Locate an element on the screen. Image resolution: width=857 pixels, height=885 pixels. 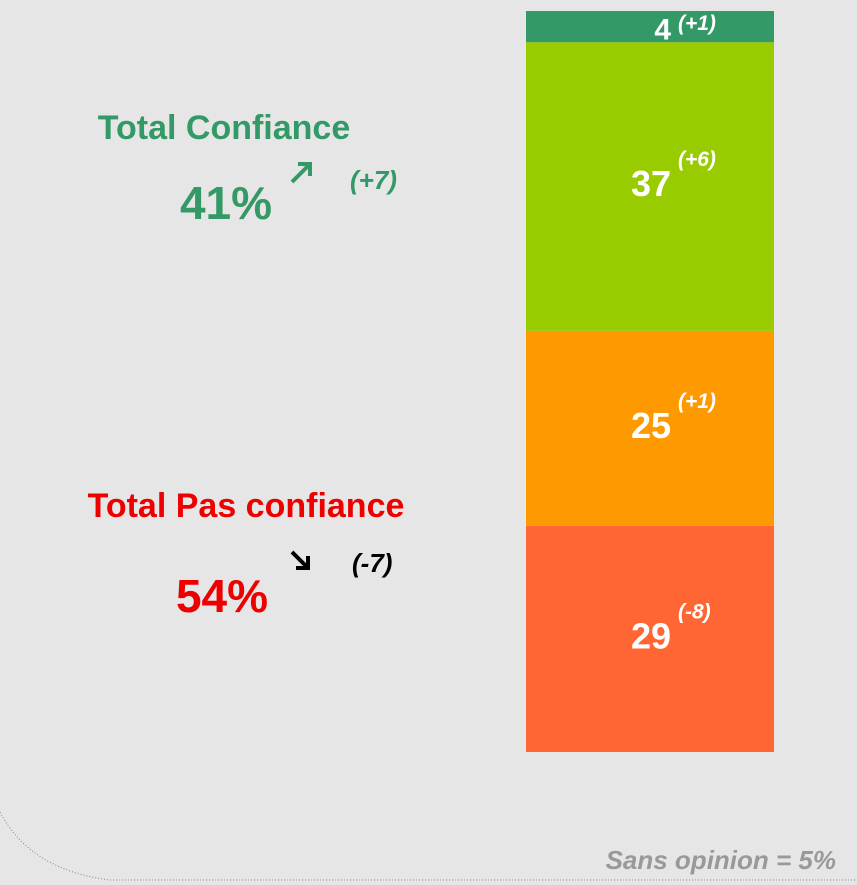
total-value: 41% is located at coordinates (226, 203).